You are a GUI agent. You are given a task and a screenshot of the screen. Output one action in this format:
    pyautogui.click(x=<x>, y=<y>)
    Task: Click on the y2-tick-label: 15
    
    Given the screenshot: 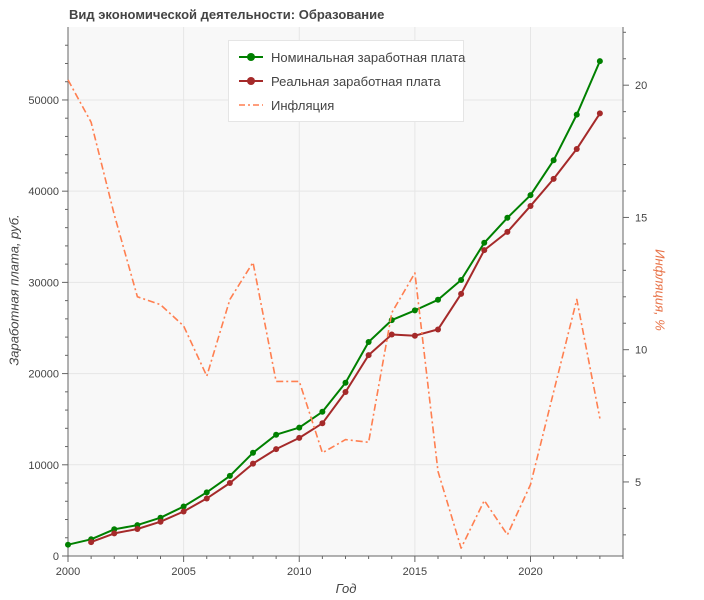 What is the action you would take?
    pyautogui.click(x=641, y=218)
    